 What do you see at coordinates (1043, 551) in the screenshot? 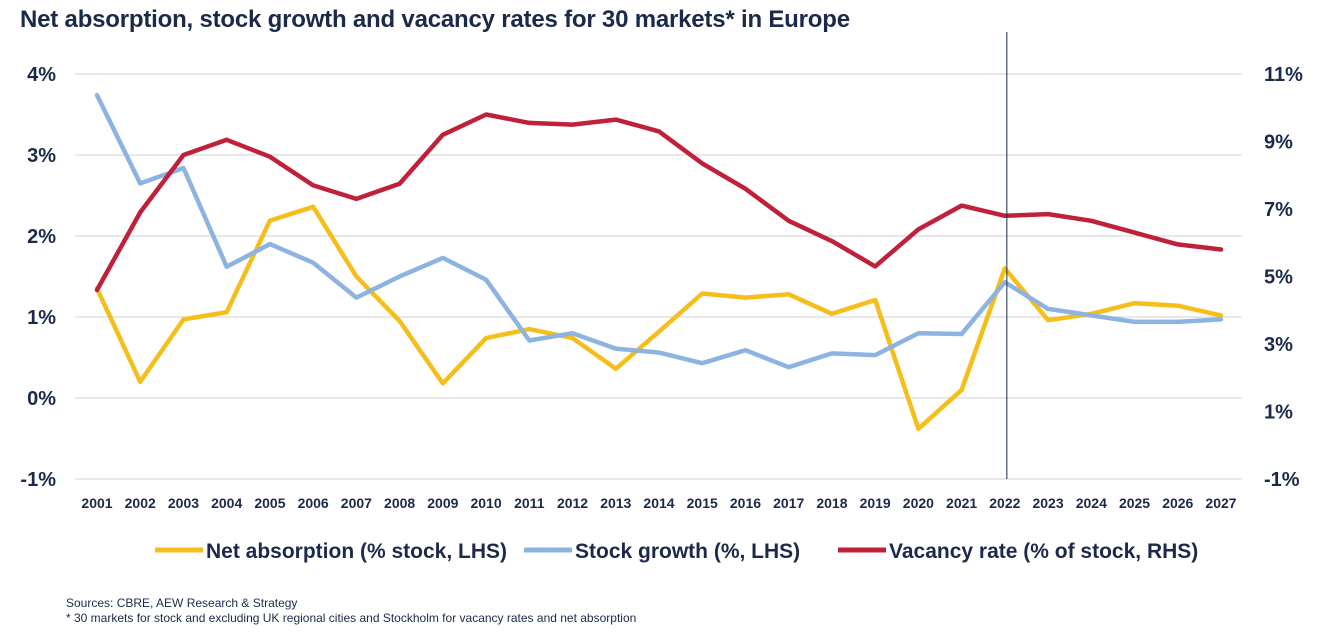
I see `legend-label: Vacancy rate (% of stock, RHS)` at bounding box center [1043, 551].